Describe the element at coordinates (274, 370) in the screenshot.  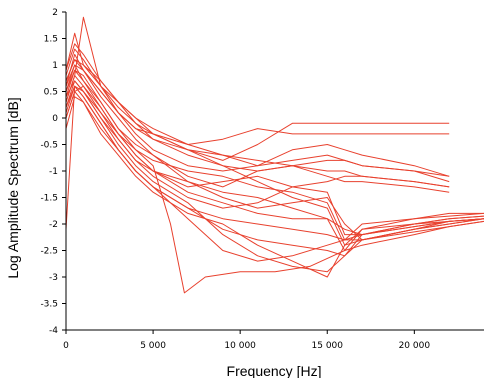
I see `x-axis-label: Frequency [Hz]` at that location.